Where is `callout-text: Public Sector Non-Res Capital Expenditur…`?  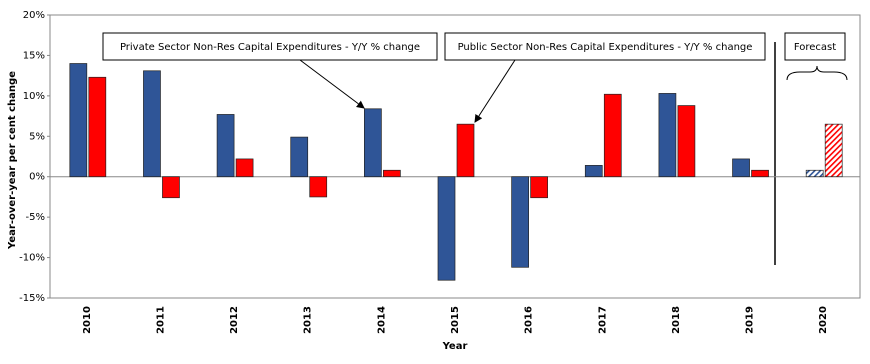
callout-text: Public Sector Non-Res Capital Expenditur… is located at coordinates (605, 47).